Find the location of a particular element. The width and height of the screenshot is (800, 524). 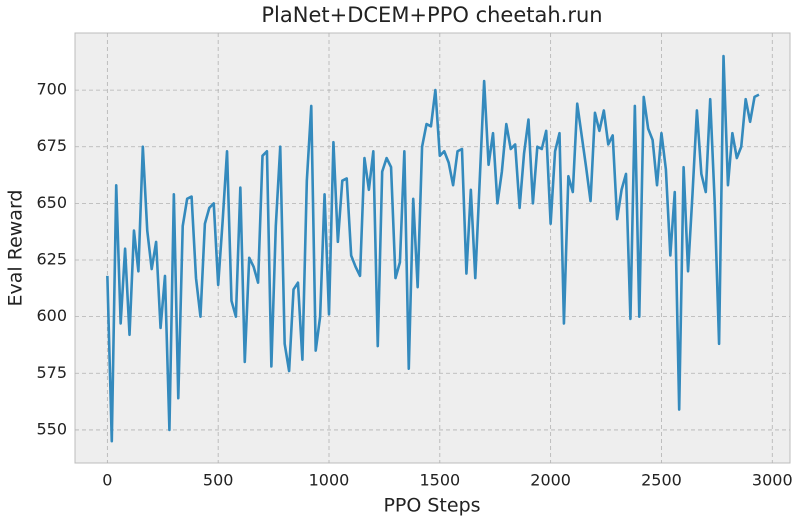

x-tick-label: 1500 is located at coordinates (439, 480).